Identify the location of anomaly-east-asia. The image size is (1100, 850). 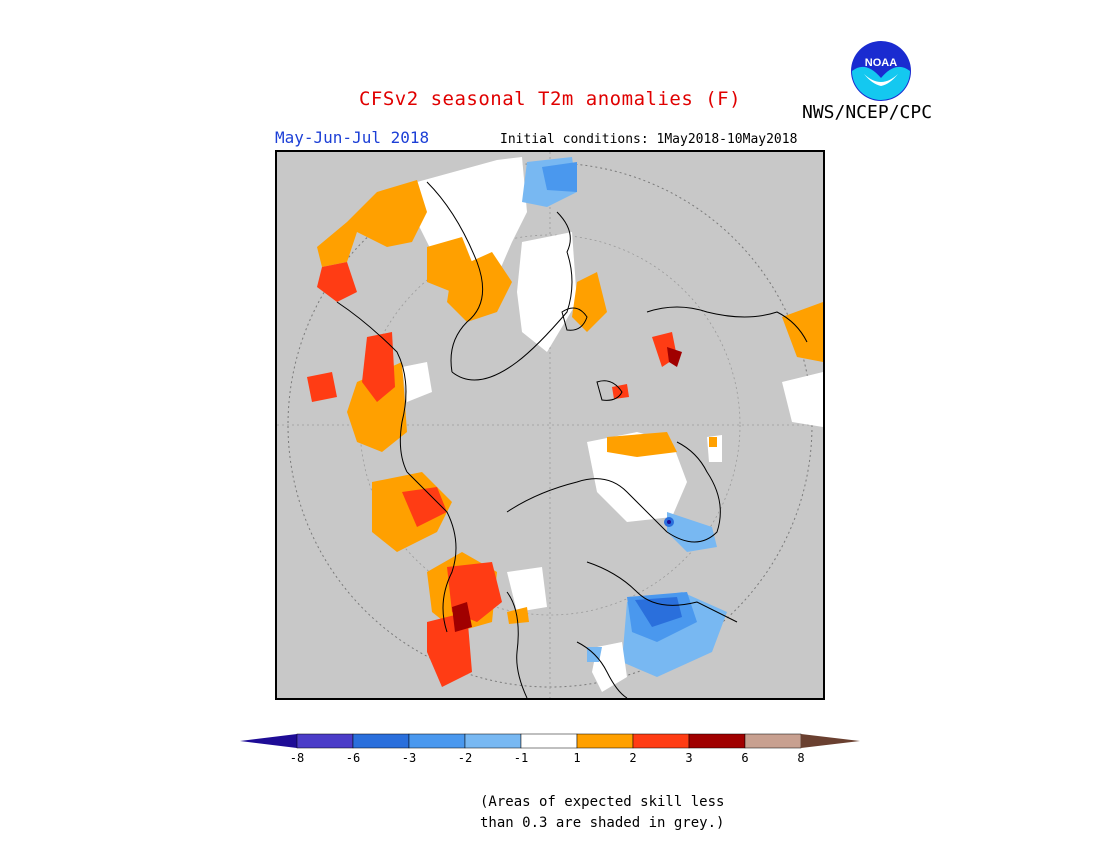
(717, 382).